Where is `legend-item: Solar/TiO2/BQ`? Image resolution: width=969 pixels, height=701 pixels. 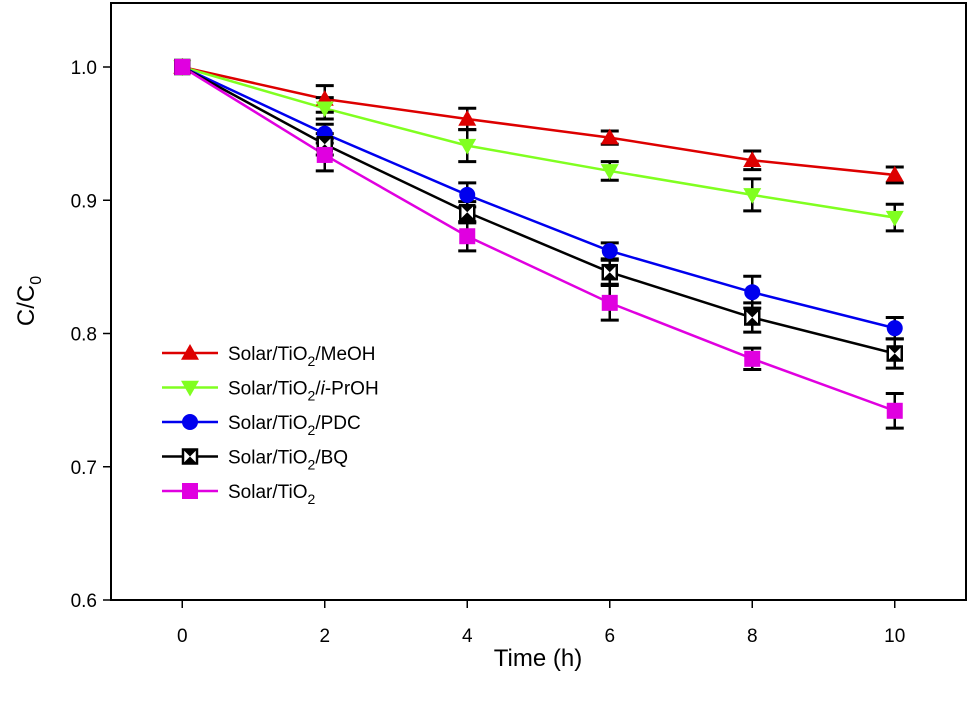
legend-item: Solar/TiO2/BQ is located at coordinates (255, 460).